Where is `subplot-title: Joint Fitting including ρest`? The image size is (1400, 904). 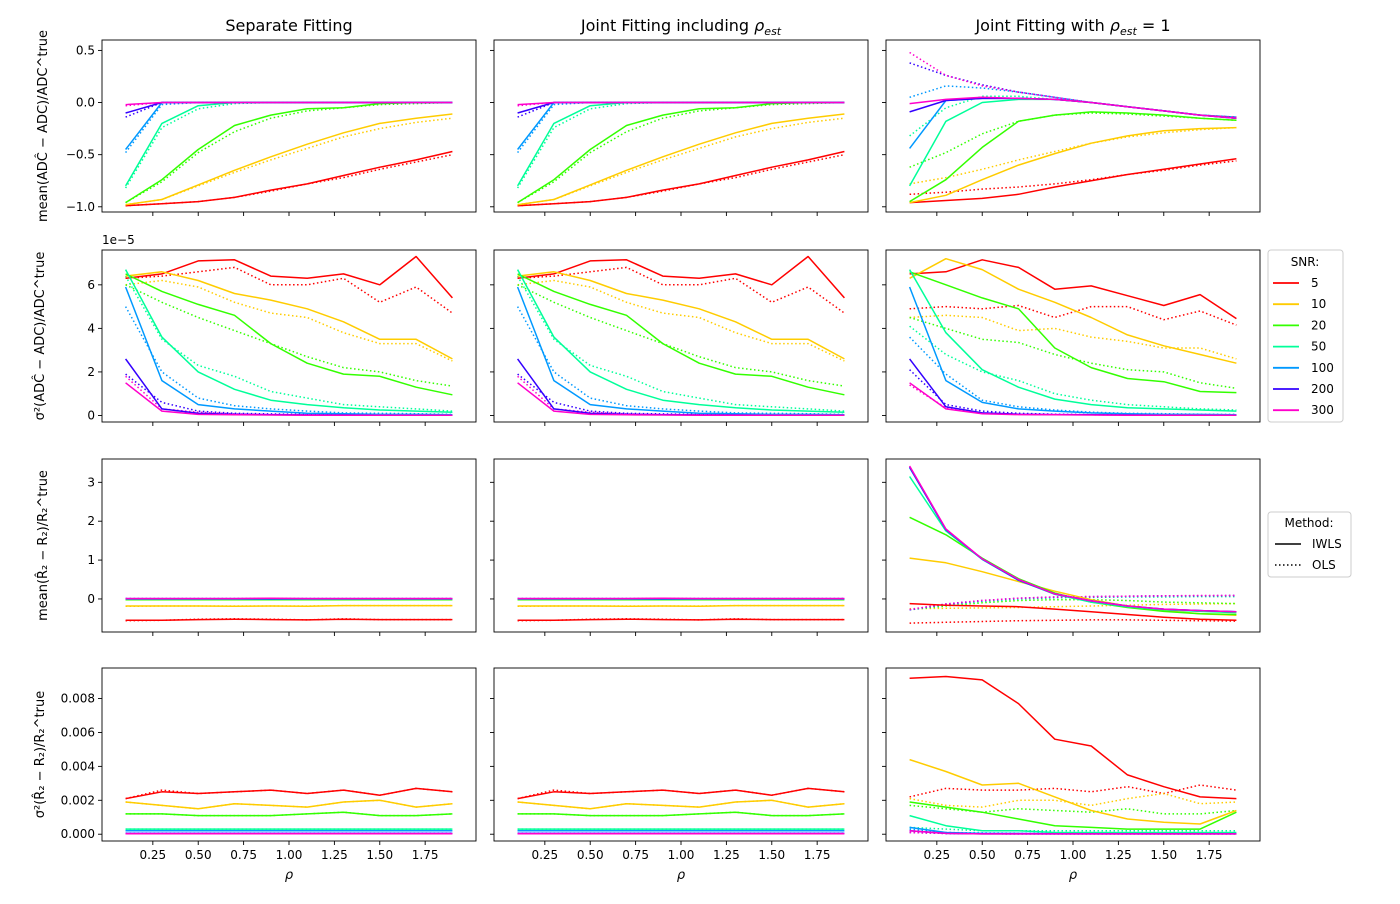
subplot-title: Joint Fitting including ρest is located at coordinates (681, 27).